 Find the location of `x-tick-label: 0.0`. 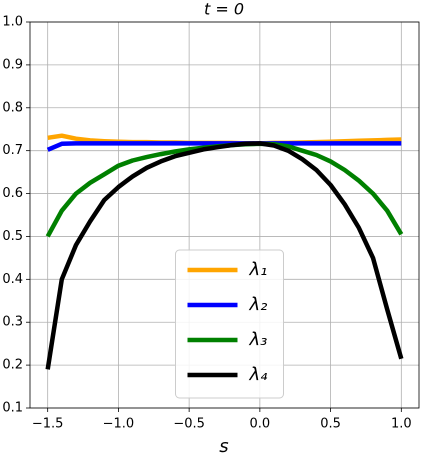

x-tick-label: 0.0 is located at coordinates (260, 424).